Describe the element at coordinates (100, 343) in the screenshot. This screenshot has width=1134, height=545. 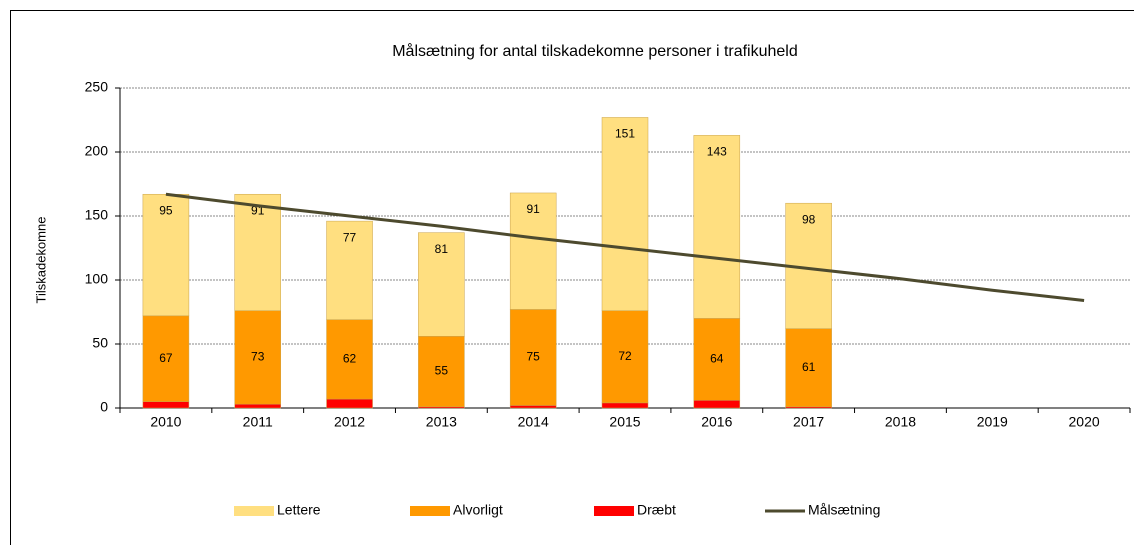
I see `y-tick-label: 50` at that location.